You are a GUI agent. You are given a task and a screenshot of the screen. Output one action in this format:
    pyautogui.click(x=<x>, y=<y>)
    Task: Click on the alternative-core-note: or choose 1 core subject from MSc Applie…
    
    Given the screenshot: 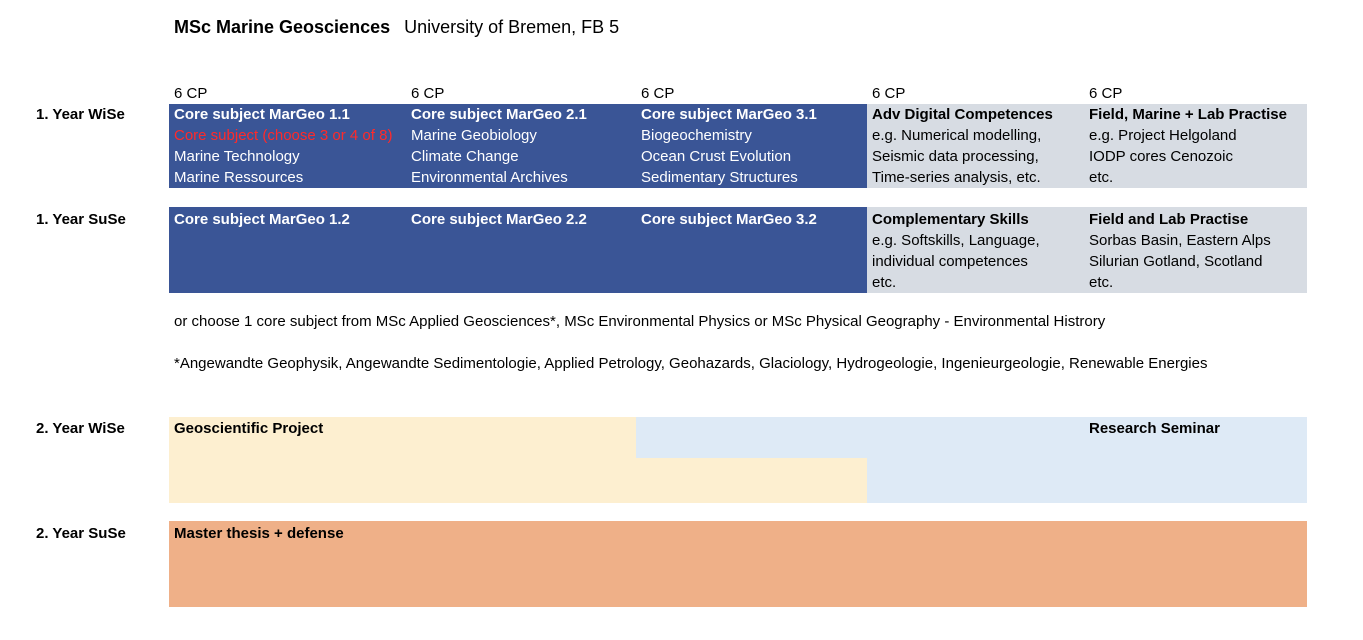 What is the action you would take?
    pyautogui.click(x=640, y=321)
    